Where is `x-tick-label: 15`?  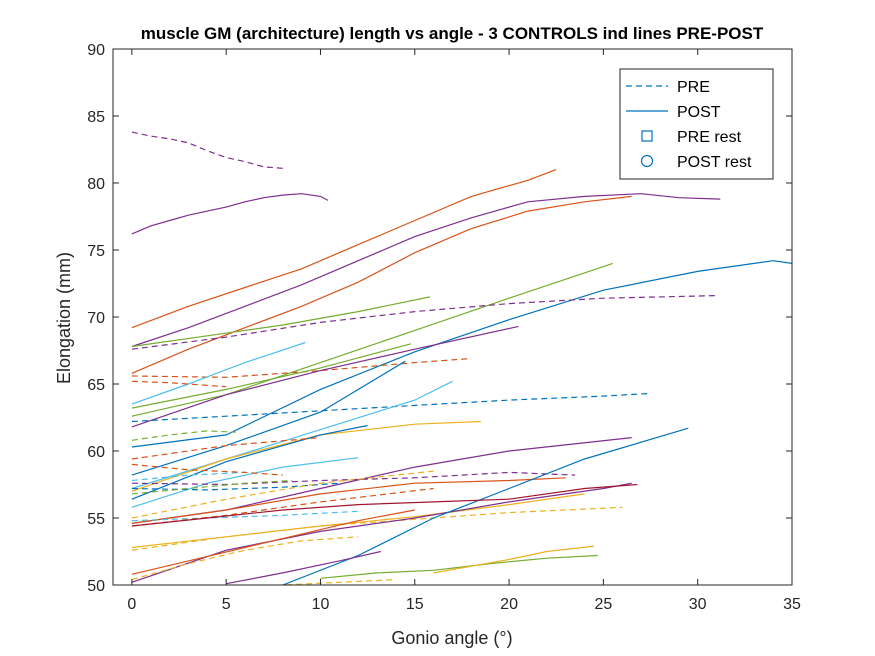
x-tick-label: 15 is located at coordinates (415, 604).